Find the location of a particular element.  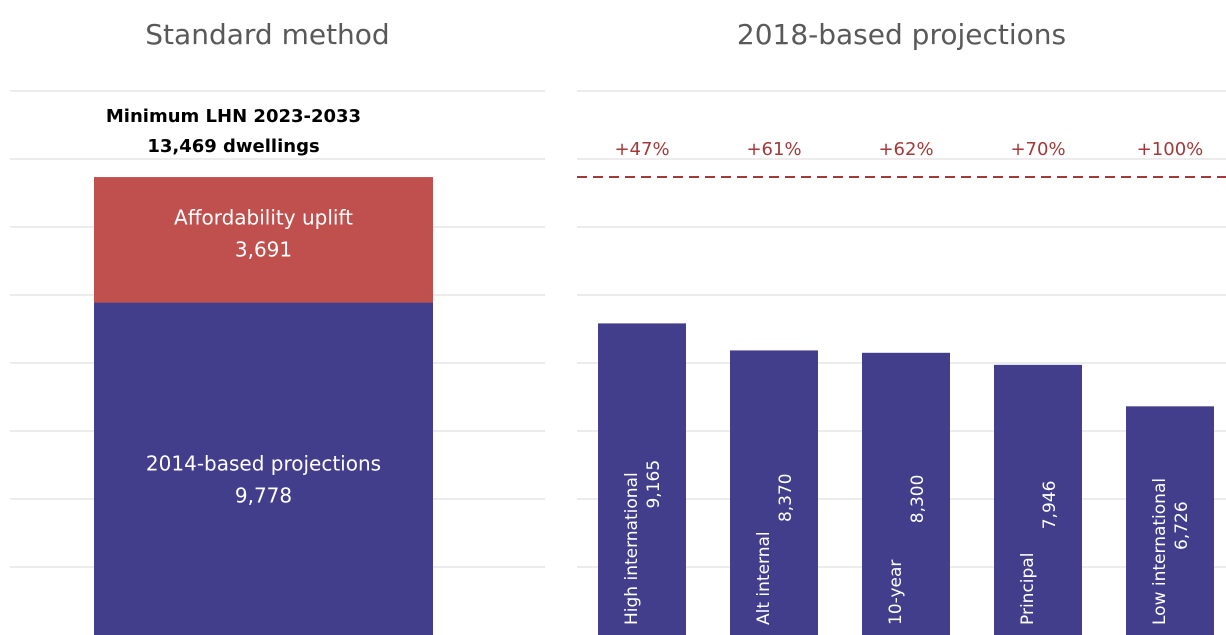

change-label: +100% is located at coordinates (1170, 149).